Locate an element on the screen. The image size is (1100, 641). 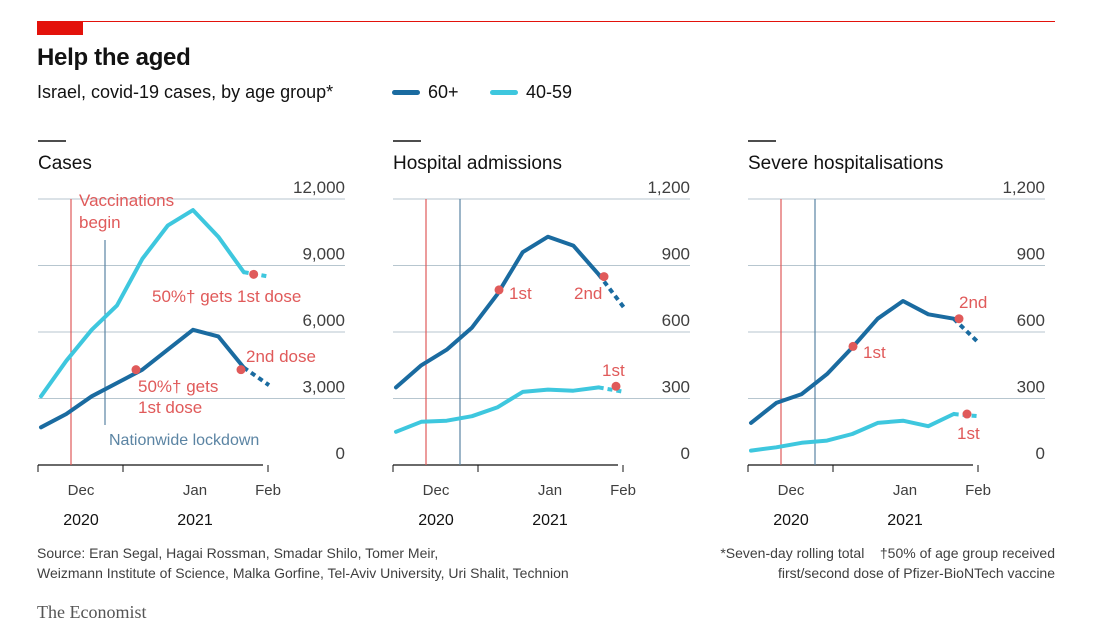
y-tick-label: 12,000 is located at coordinates (319, 187).